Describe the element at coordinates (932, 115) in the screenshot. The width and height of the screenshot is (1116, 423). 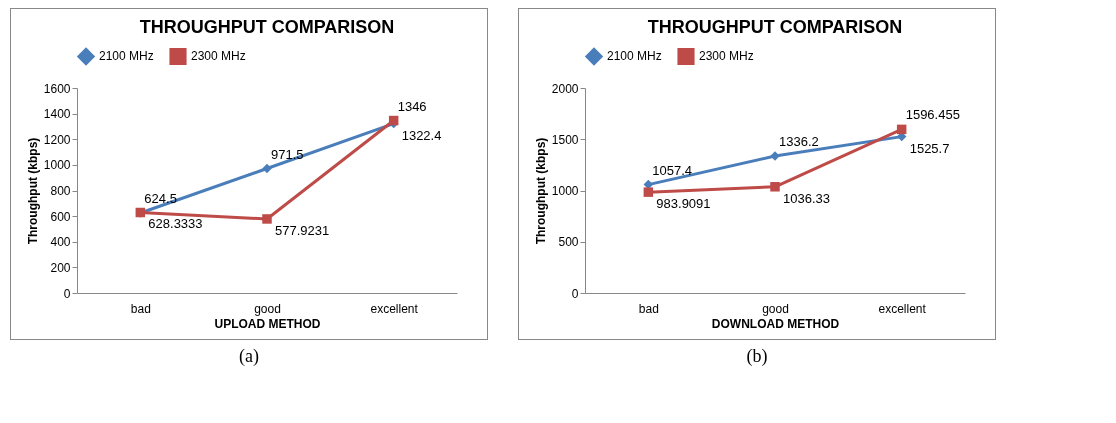
I see `data-label: 1596.455` at that location.